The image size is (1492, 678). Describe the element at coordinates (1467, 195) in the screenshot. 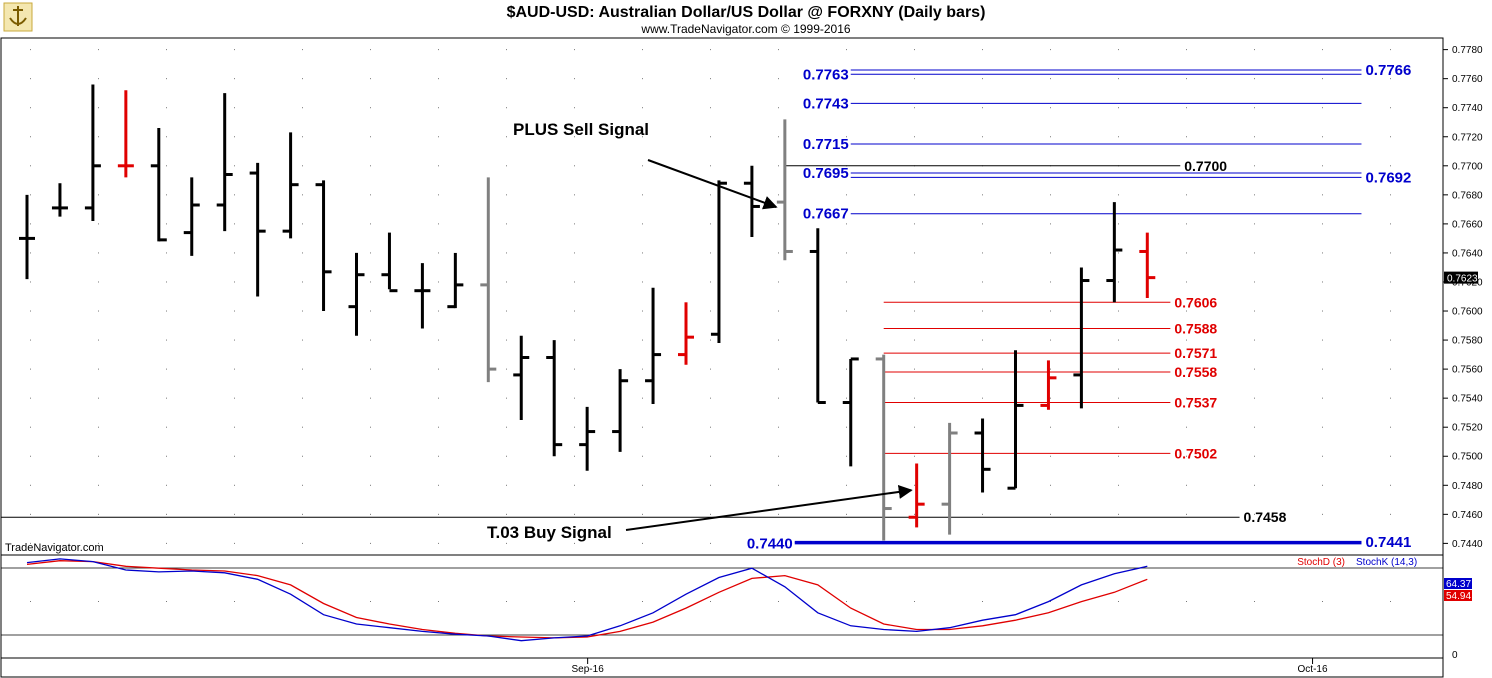

I see `y-tick-label: 0.7680` at that location.